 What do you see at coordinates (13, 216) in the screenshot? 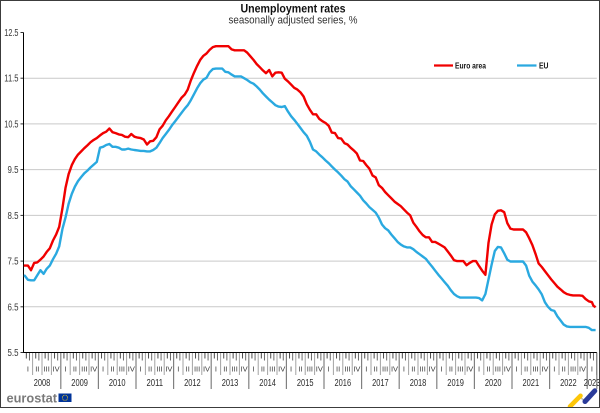
I see `svg-text: 8.5` at bounding box center [13, 216].